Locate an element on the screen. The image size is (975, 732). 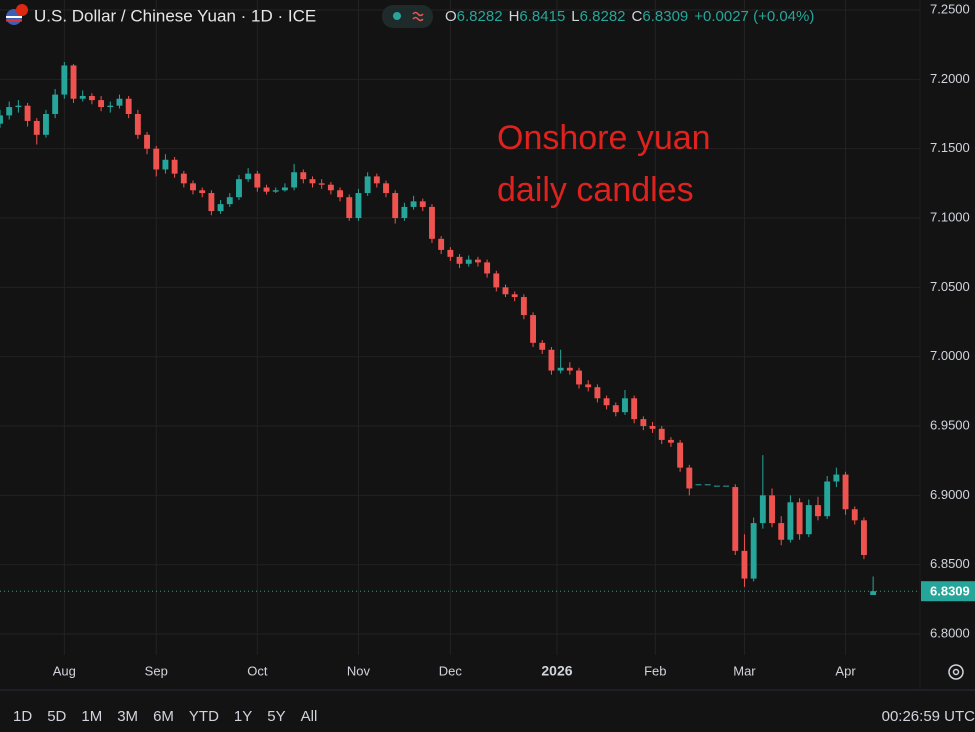
y-tick-label: 7.1500 is located at coordinates (950, 147).